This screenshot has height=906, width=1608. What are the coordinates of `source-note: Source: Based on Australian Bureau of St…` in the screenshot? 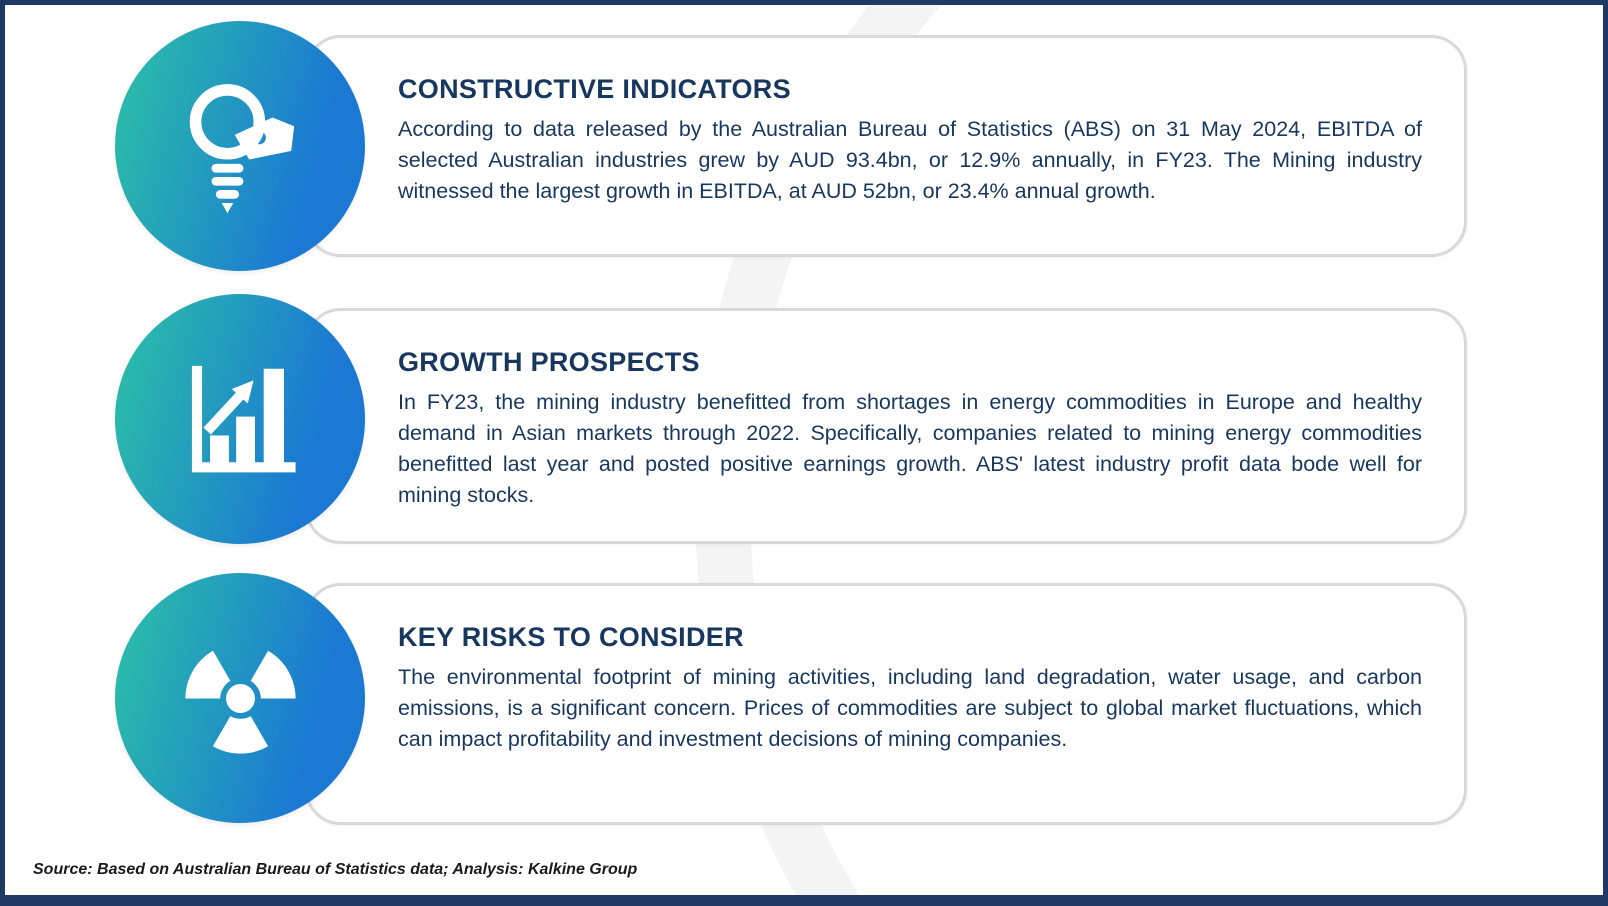 It's located at (335, 869).